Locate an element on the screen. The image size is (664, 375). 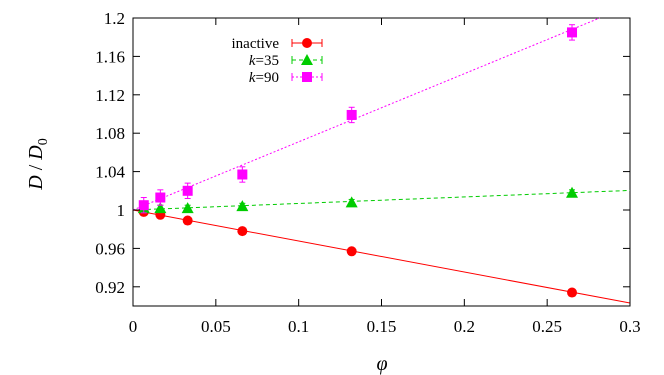
y-tick-label: 0.96 is located at coordinates (110, 248).